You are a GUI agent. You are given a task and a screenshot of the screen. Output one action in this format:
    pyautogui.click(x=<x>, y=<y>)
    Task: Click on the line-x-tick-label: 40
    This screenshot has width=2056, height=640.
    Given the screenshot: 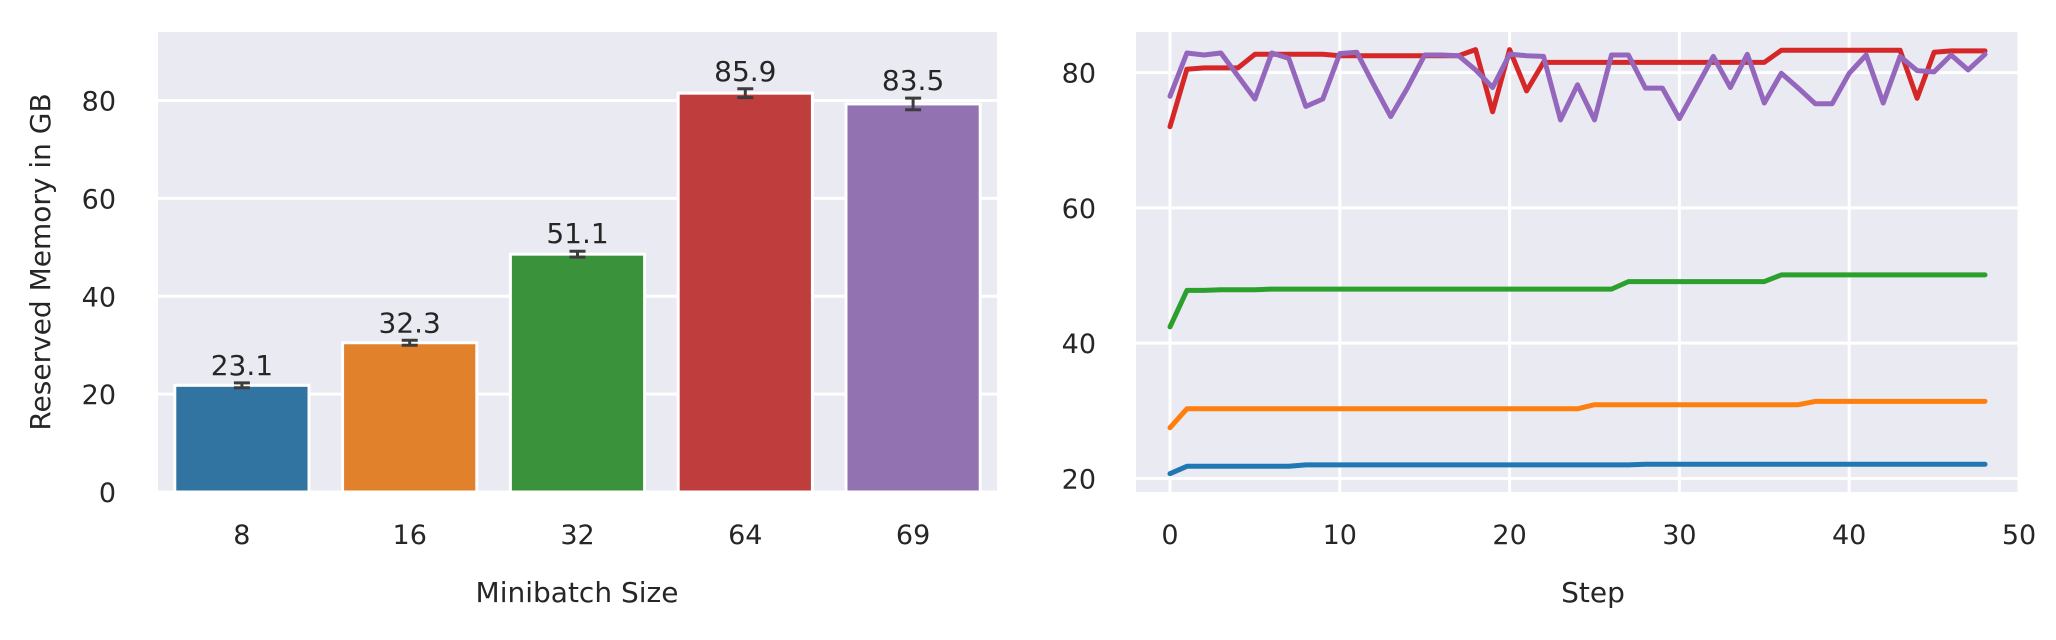 What is the action you would take?
    pyautogui.click(x=1849, y=535)
    